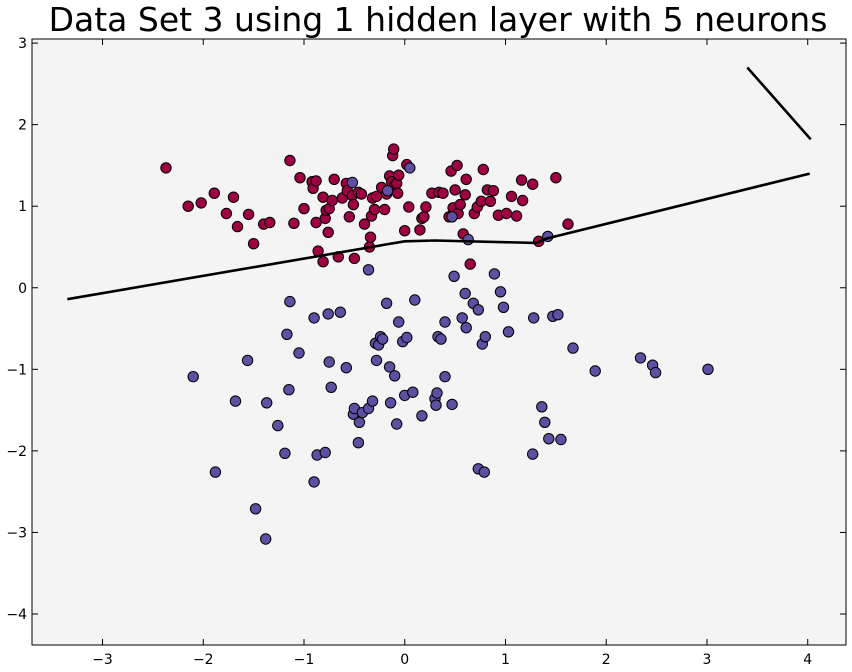  I want to click on boundary-line, so click(779, 103).